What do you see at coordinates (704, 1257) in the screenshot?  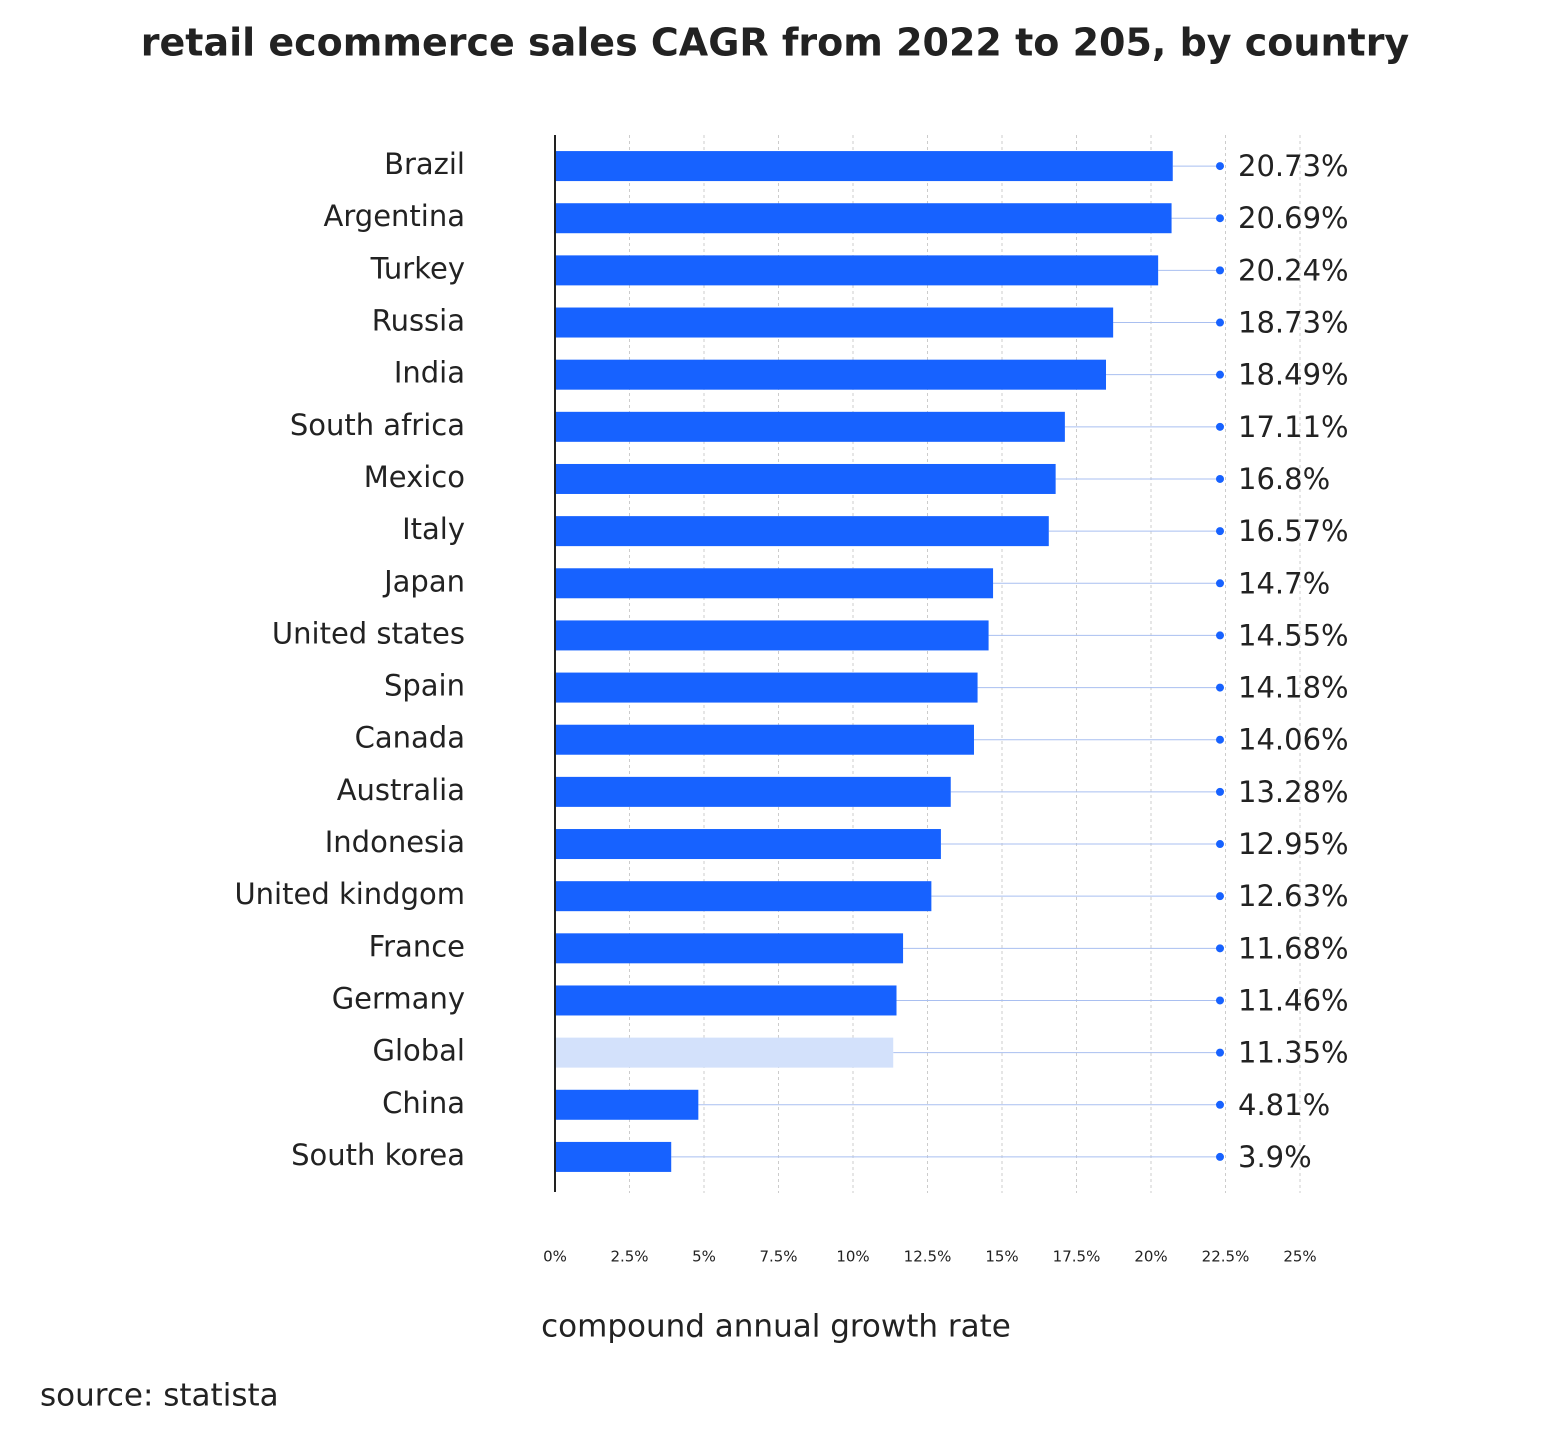 I see `x-tick-label: 5%` at bounding box center [704, 1257].